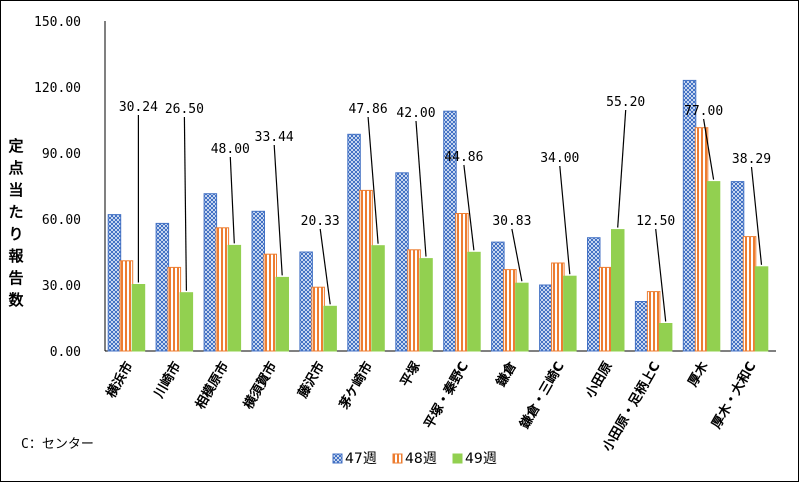 The image size is (799, 483). I want to click on y-axis-title-char: 数, so click(16, 300).